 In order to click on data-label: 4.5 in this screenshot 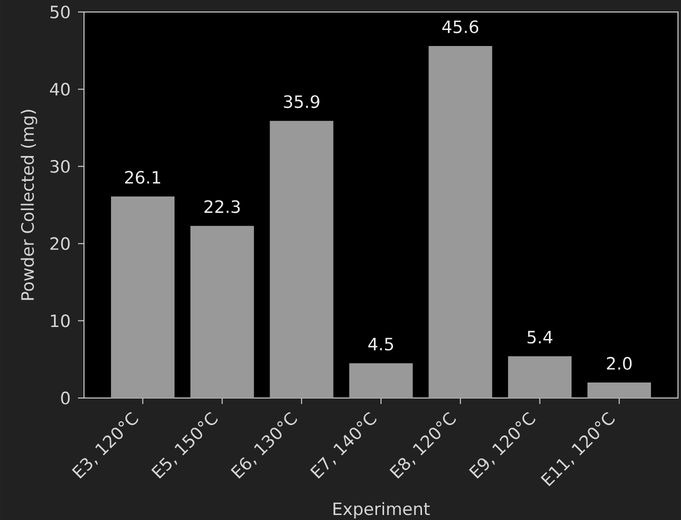, I will do `click(381, 344)`.